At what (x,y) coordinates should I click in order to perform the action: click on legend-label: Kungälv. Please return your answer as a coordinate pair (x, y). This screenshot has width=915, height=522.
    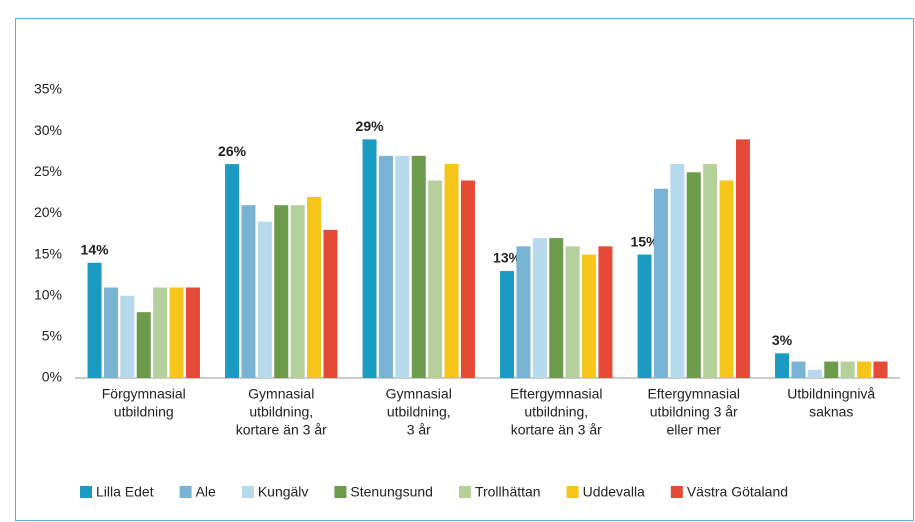
    Looking at the image, I should click on (283, 492).